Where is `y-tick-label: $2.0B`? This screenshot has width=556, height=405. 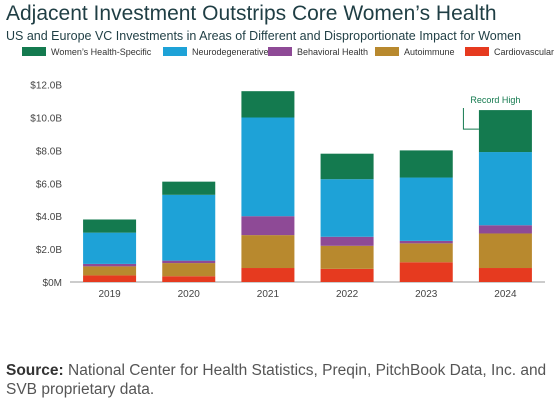 y-tick-label: $2.0B is located at coordinates (49, 250).